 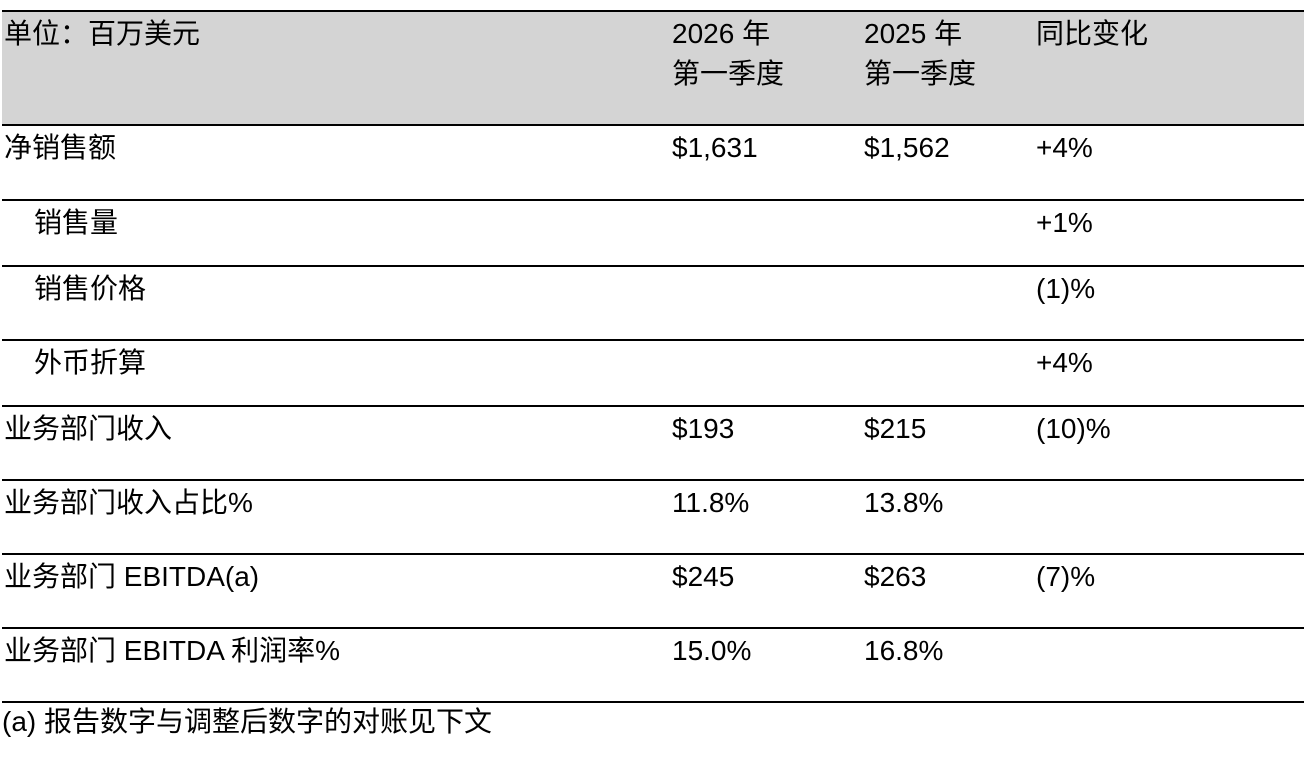 I want to click on cell-q1-2025: 16.8%, so click(x=904, y=650).